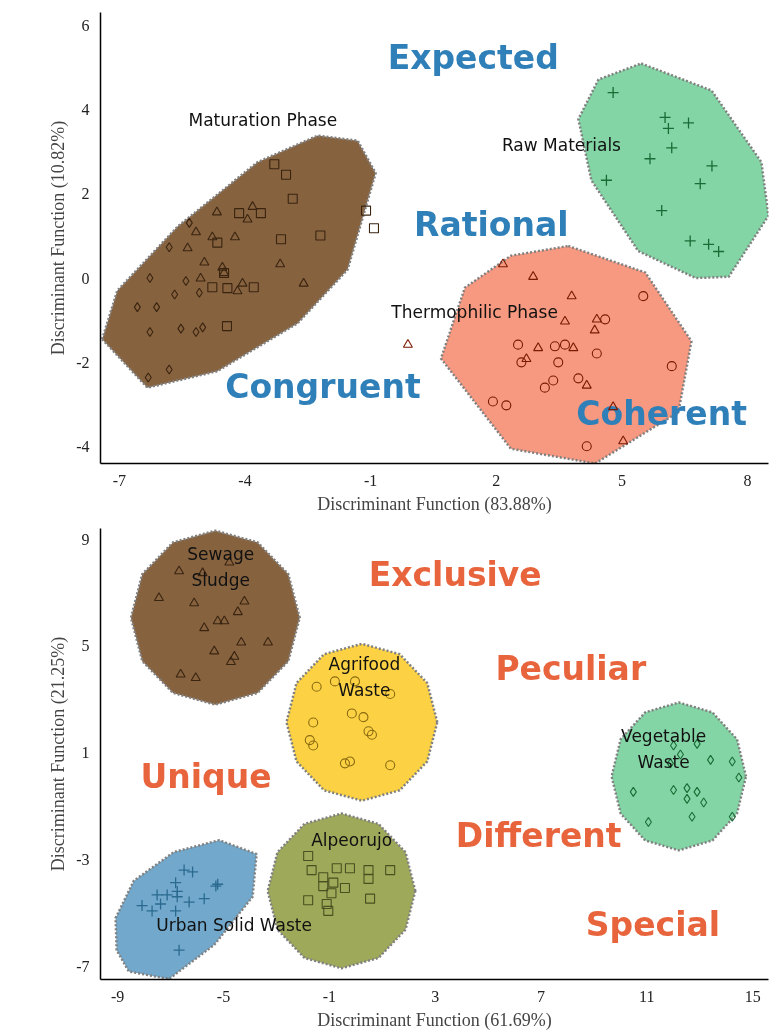  Describe the element at coordinates (85, 194) in the screenshot. I see `y-tick-label: 2` at that location.